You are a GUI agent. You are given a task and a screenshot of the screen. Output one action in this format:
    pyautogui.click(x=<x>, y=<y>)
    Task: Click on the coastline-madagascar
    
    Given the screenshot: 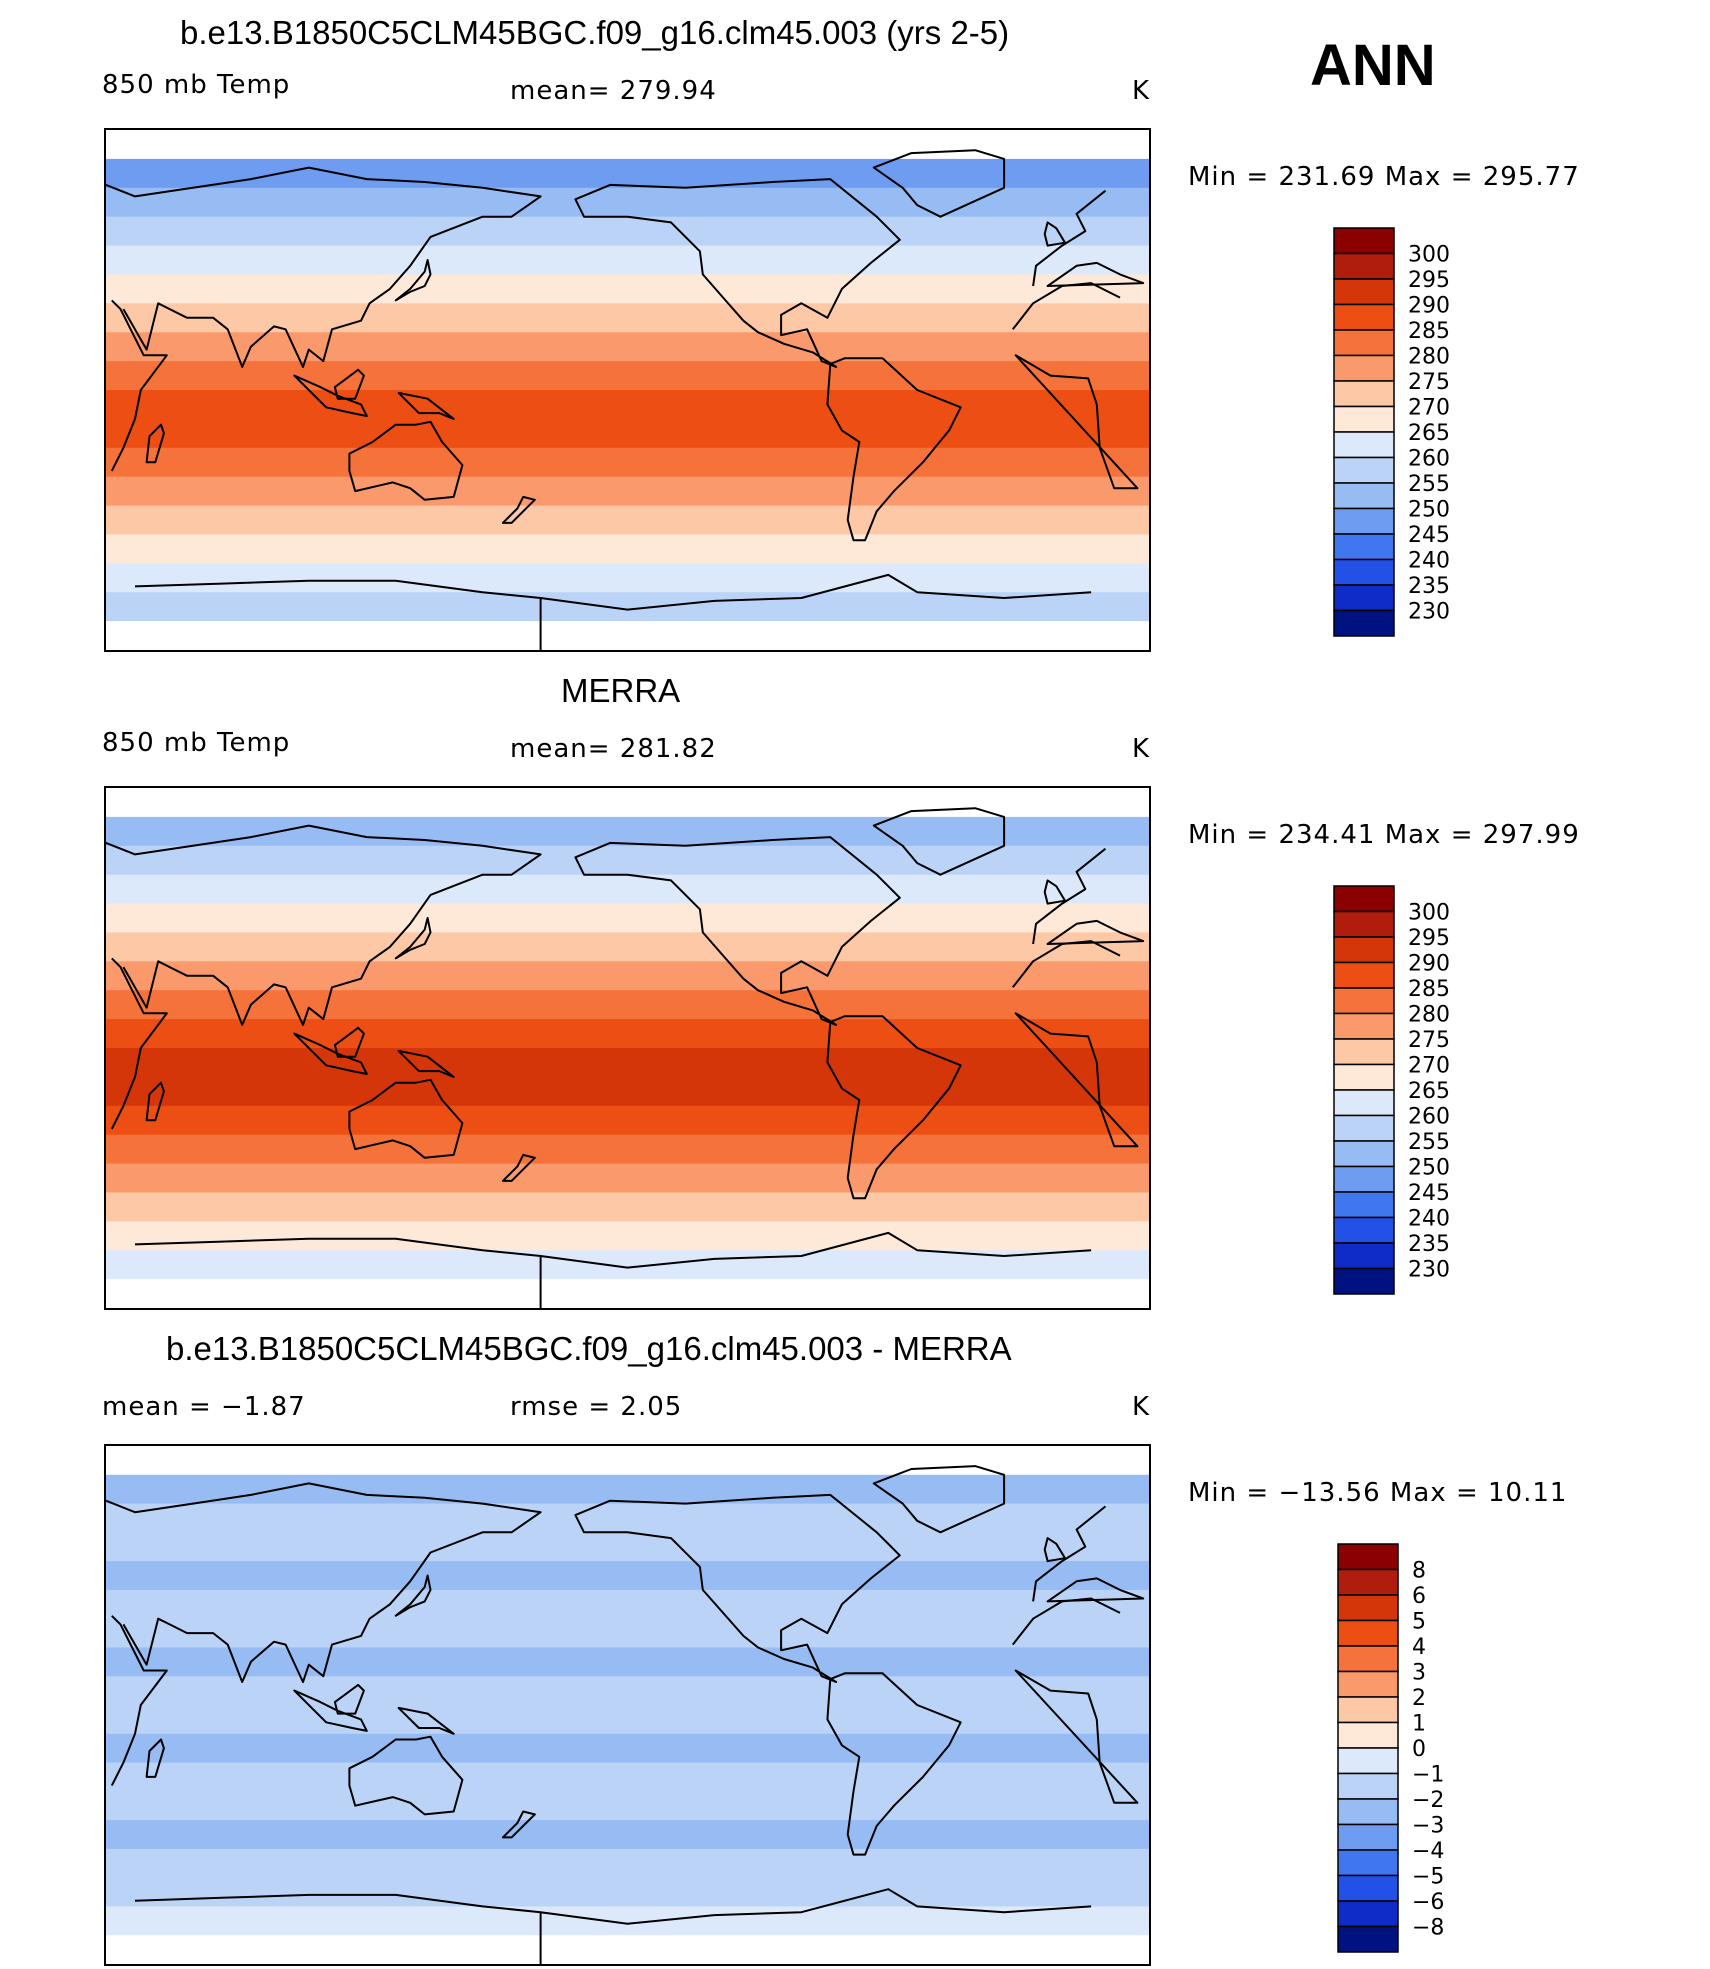 What is the action you would take?
    pyautogui.click(x=155, y=1758)
    